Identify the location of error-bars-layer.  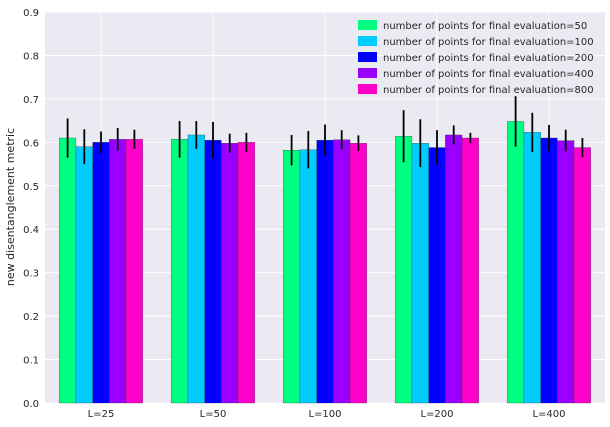
(325, 132).